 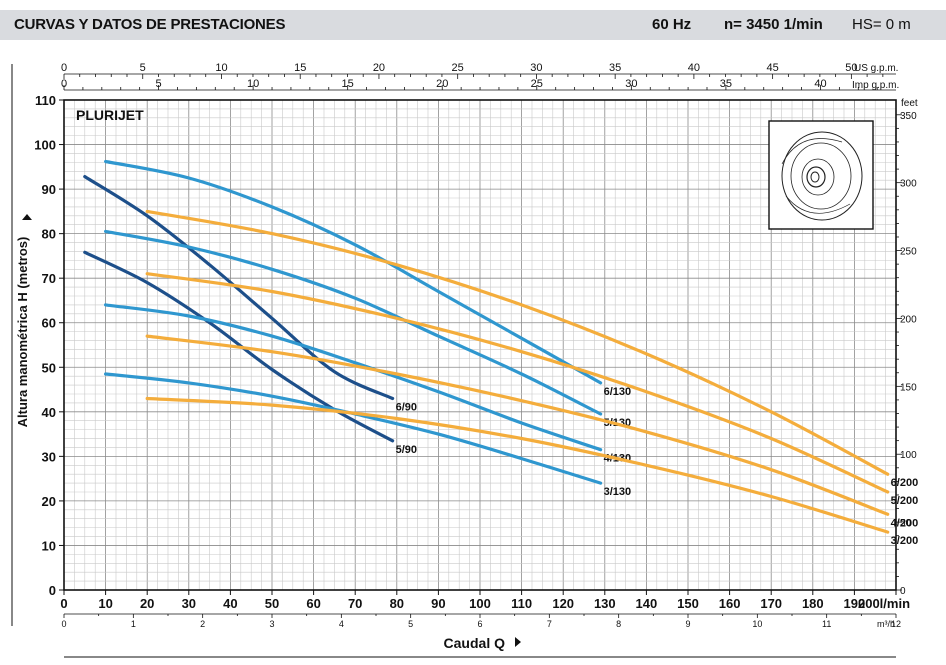 I want to click on us-gpm-tick-label: 35, so click(x=615, y=68).